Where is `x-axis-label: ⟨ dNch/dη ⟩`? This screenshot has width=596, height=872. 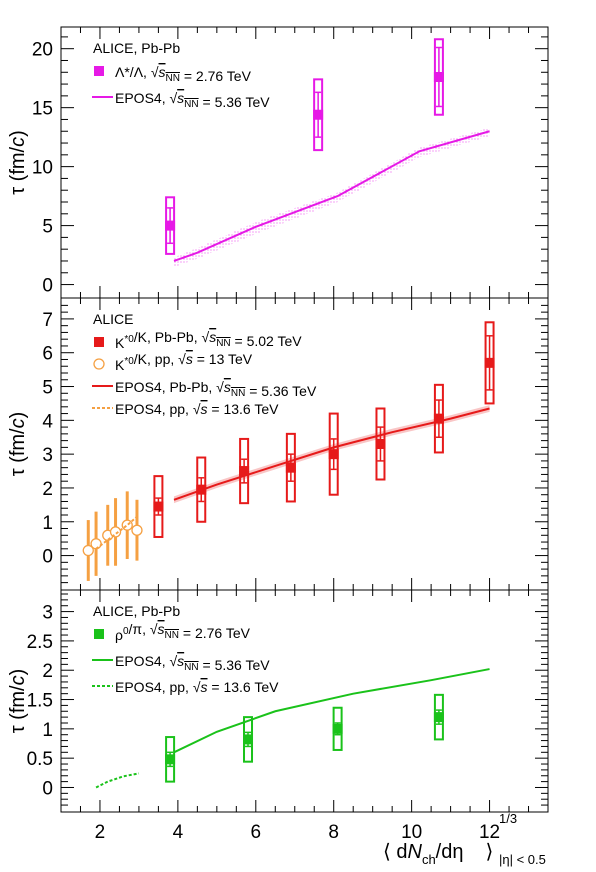
x-axis-label: ⟨ dNch/dη ⟩ is located at coordinates (438, 854).